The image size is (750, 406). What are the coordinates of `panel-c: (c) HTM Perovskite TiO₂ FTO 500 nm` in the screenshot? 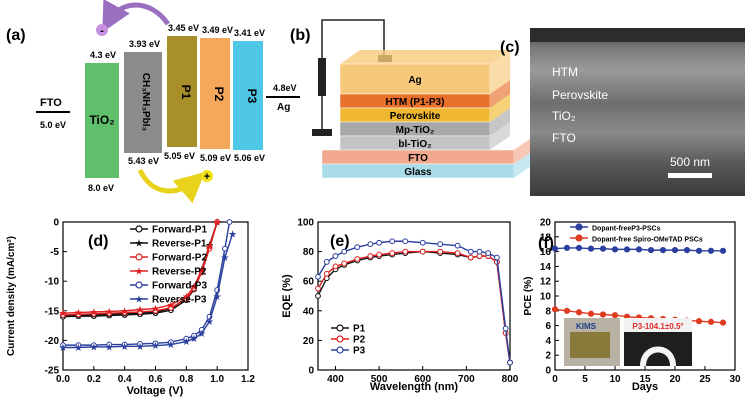 It's located at (622, 112).